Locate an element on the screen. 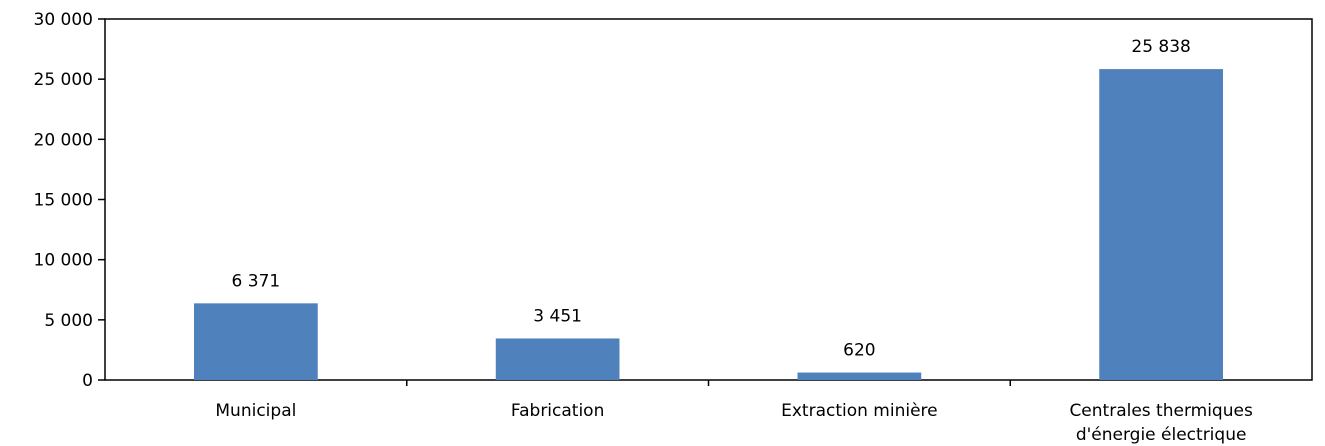 The height and width of the screenshot is (446, 1325). data-label: 6 371 is located at coordinates (256, 281).